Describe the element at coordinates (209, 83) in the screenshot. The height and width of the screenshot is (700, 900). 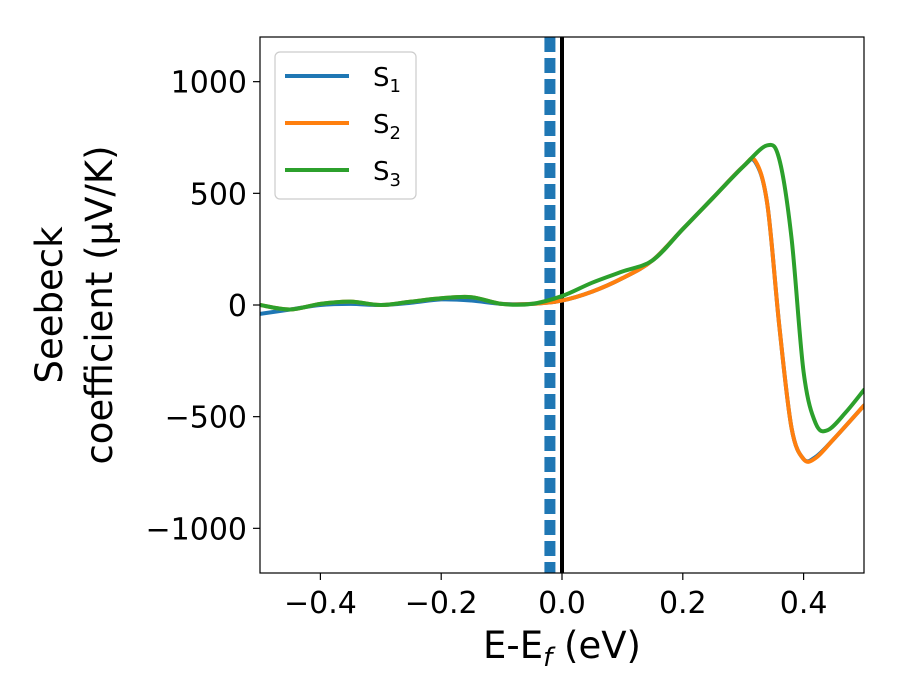
I see `y-tick-label: 1000` at that location.